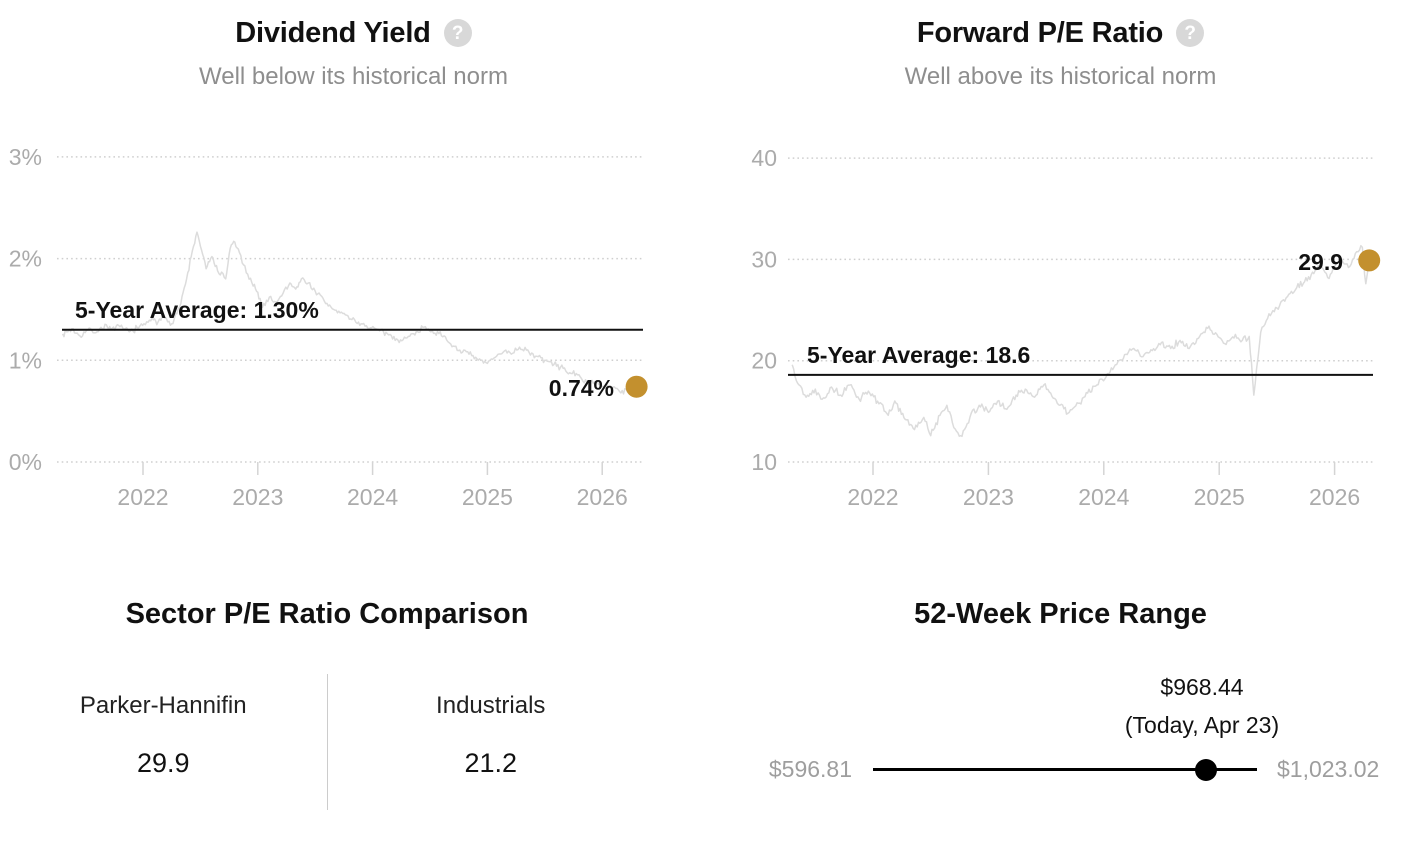 The height and width of the screenshot is (842, 1414). What do you see at coordinates (353, 76) in the screenshot?
I see `dividend-yield-subtitle: Well below its historical norm` at bounding box center [353, 76].